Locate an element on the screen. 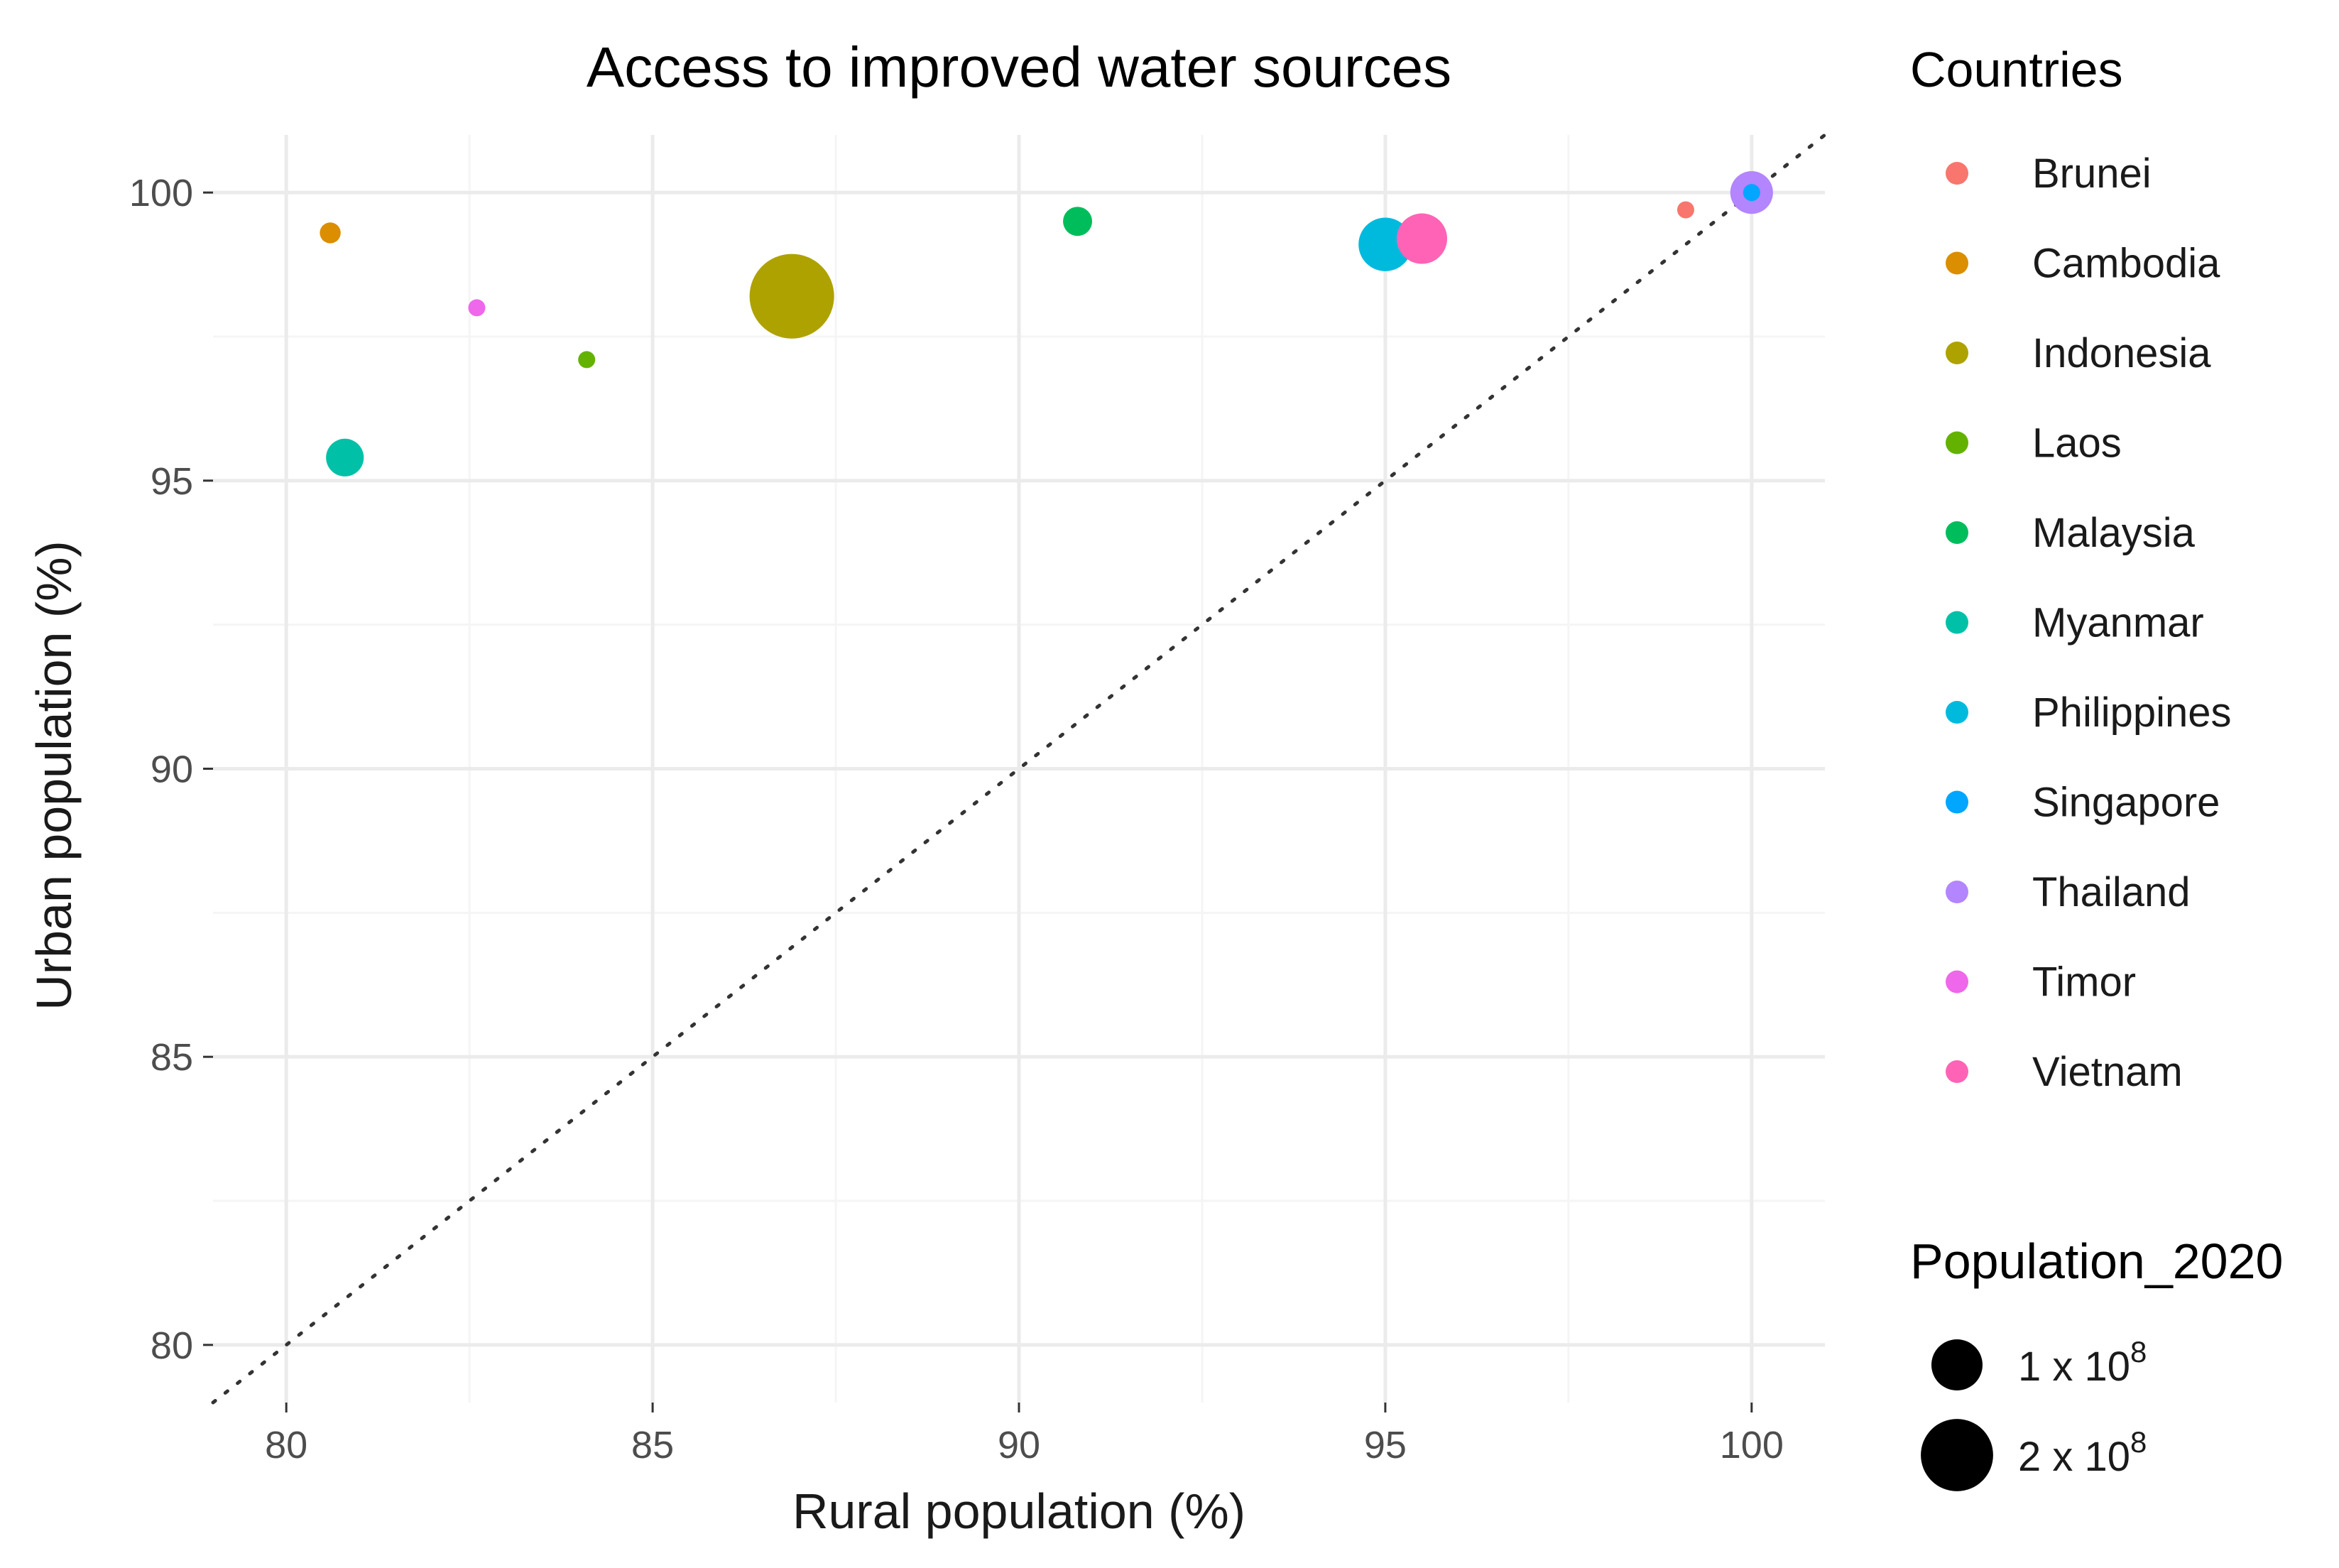  legend-label-cambodia: Cambodia is located at coordinates (2126, 264).